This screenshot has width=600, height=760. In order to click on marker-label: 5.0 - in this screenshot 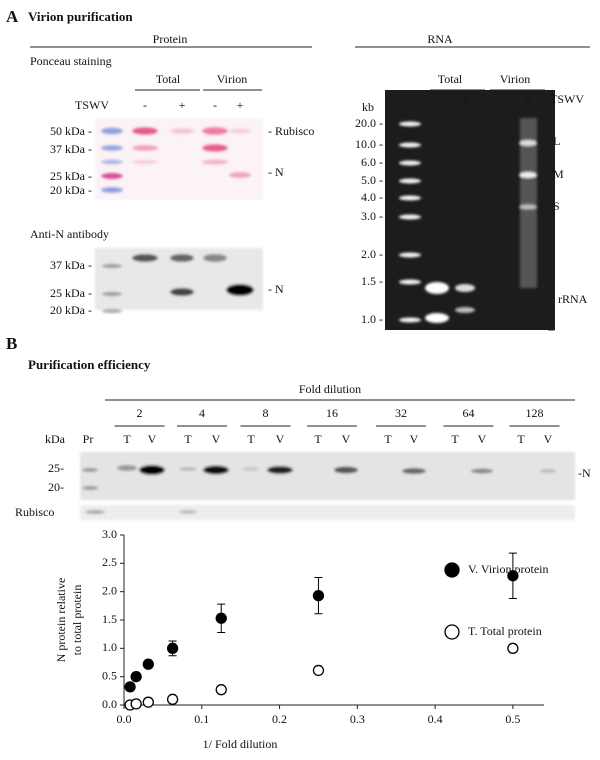, I will do `click(372, 180)`.